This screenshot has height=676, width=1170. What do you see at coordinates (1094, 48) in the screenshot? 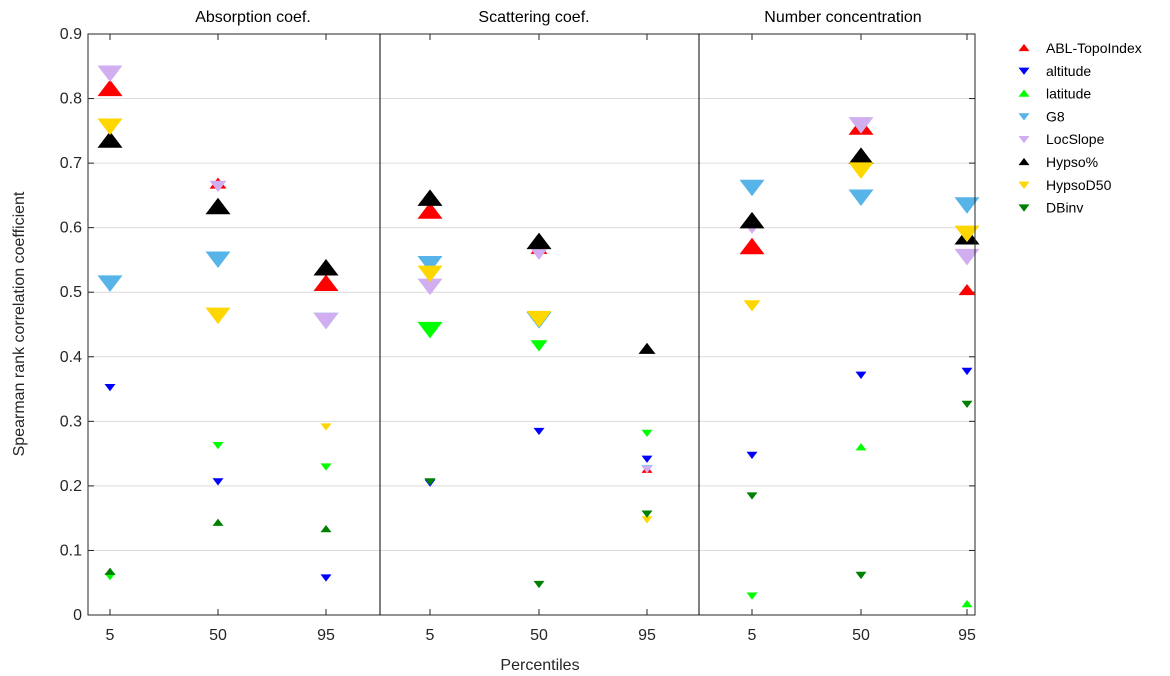
I see `legend-label: ABL-TopoIndex` at bounding box center [1094, 48].